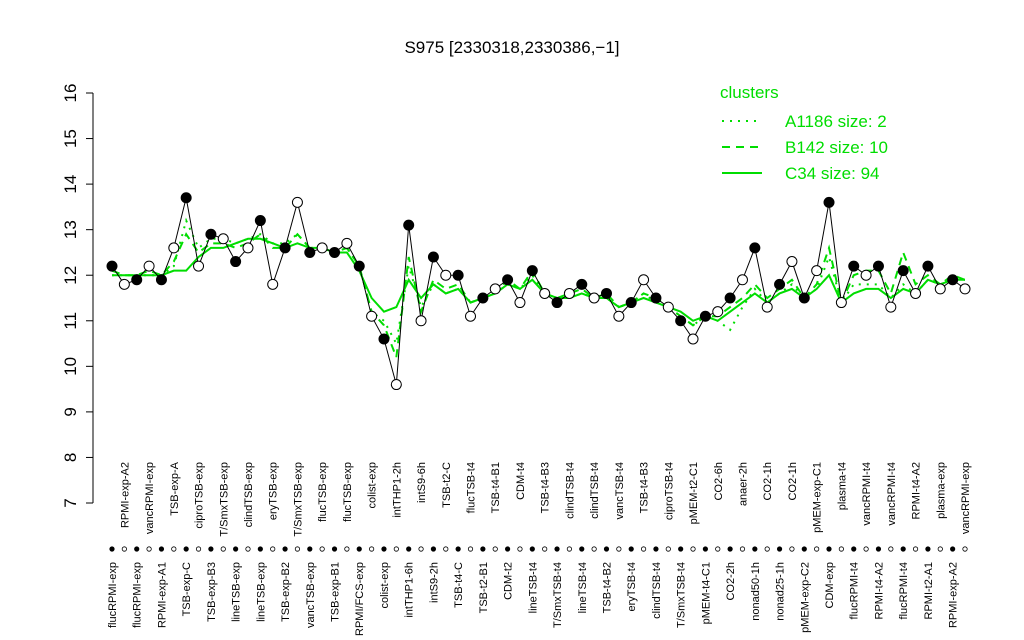 The width and height of the screenshot is (1024, 640). What do you see at coordinates (836, 121) in the screenshot?
I see `legend-label: A1186 size: 2` at bounding box center [836, 121].